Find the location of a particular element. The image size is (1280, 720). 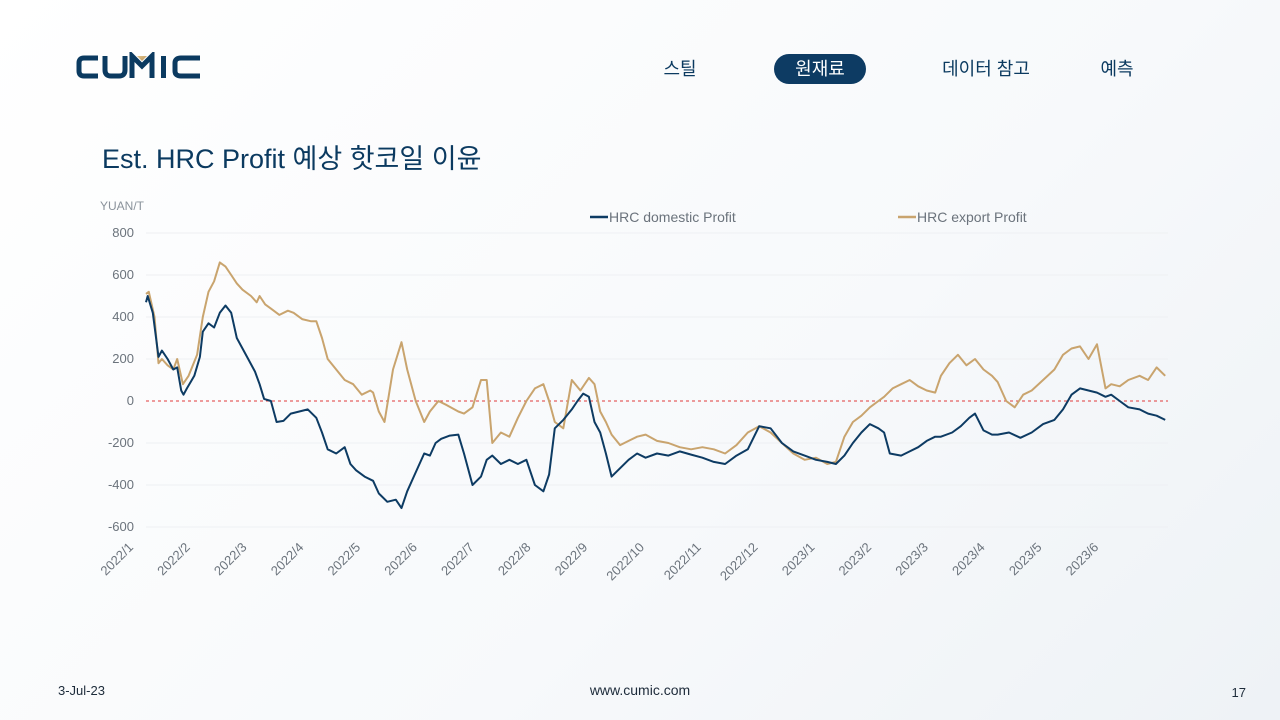

x-tick-label: 2023/6 is located at coordinates (1082, 559).